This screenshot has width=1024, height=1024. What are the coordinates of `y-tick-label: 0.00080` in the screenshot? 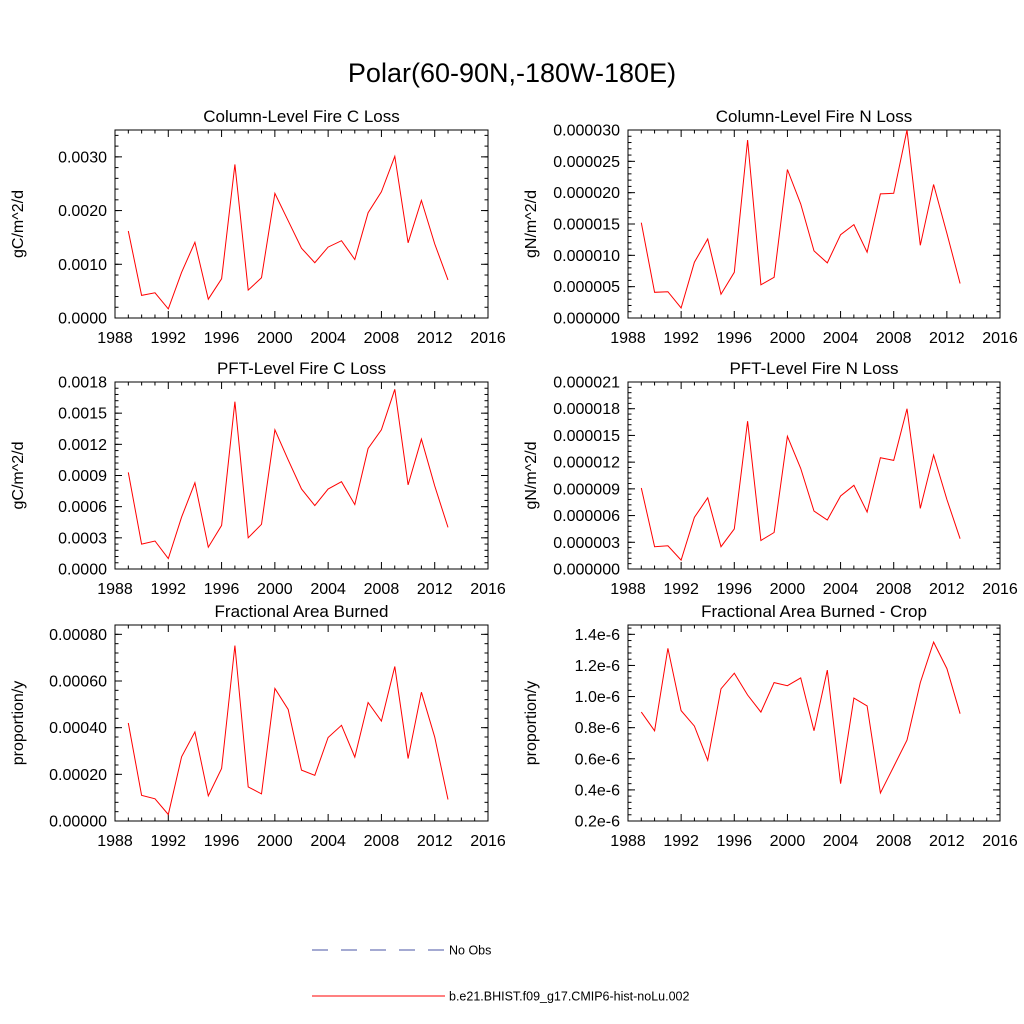 It's located at (78, 635).